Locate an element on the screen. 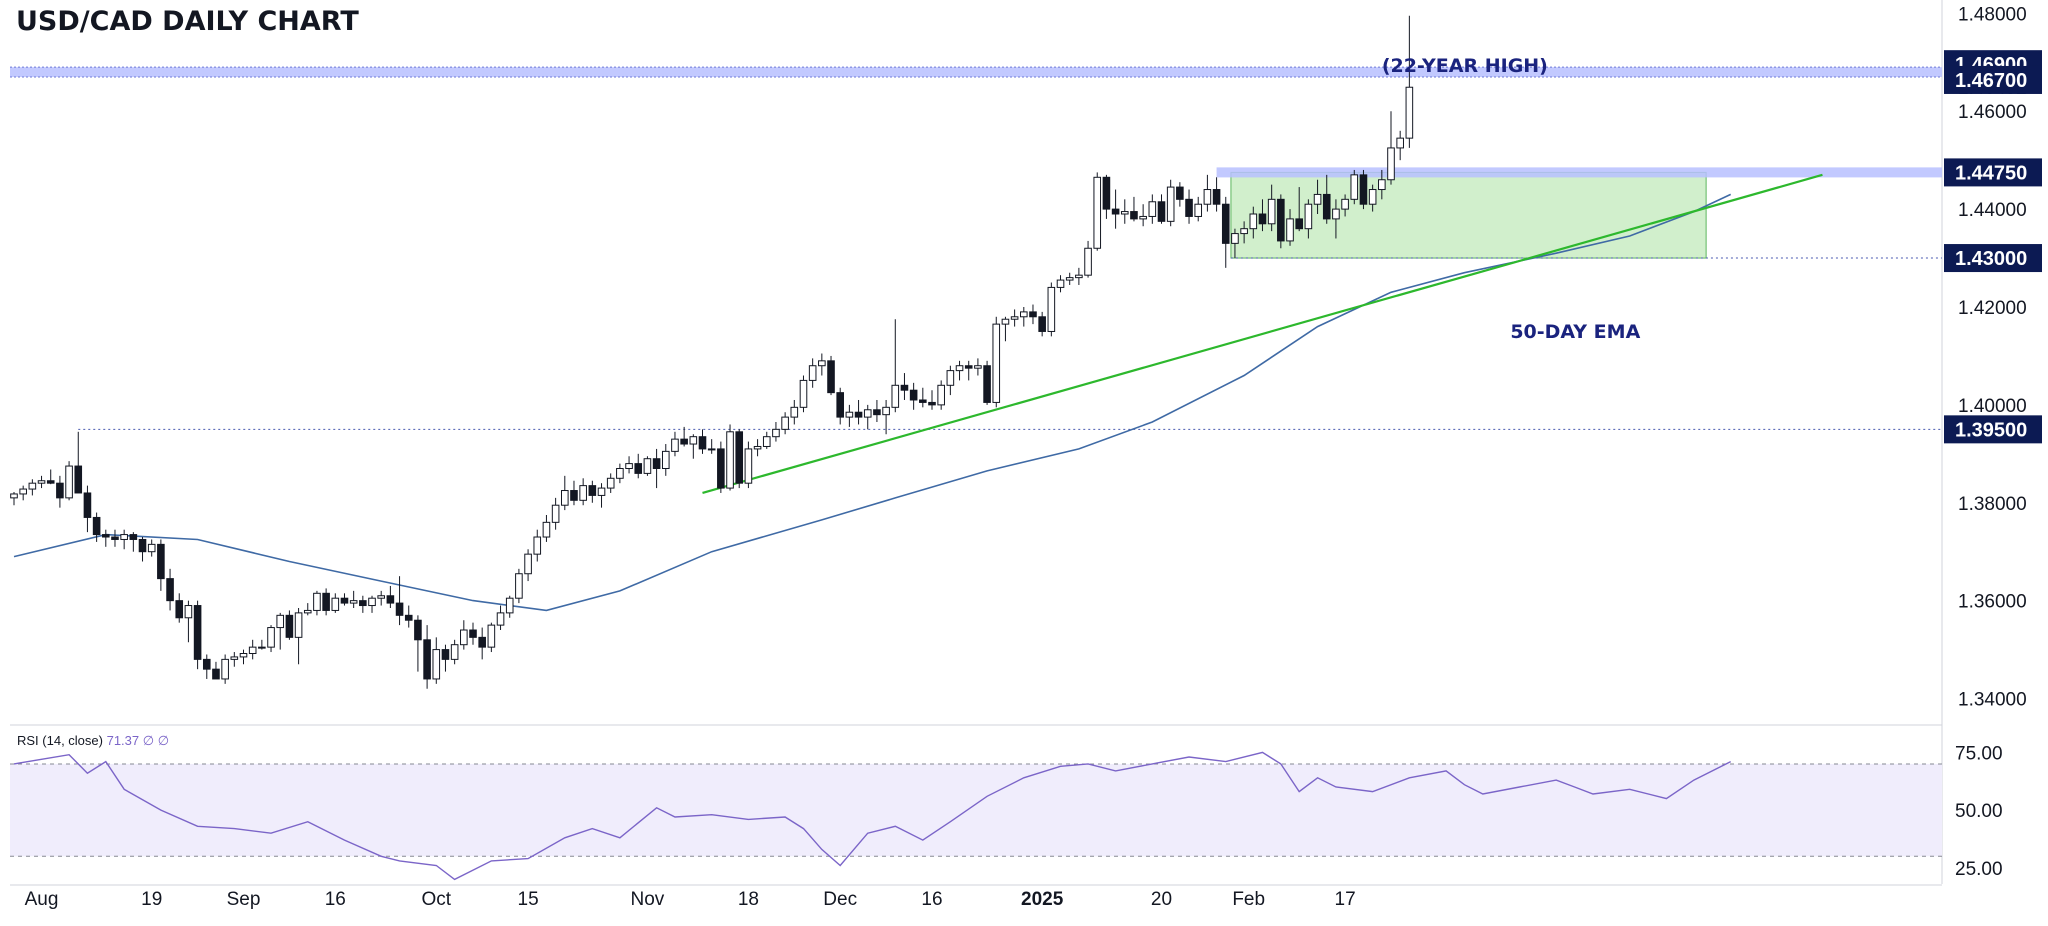 This screenshot has height=926, width=2048. price-tick-label: 1.34000 is located at coordinates (1992, 700).